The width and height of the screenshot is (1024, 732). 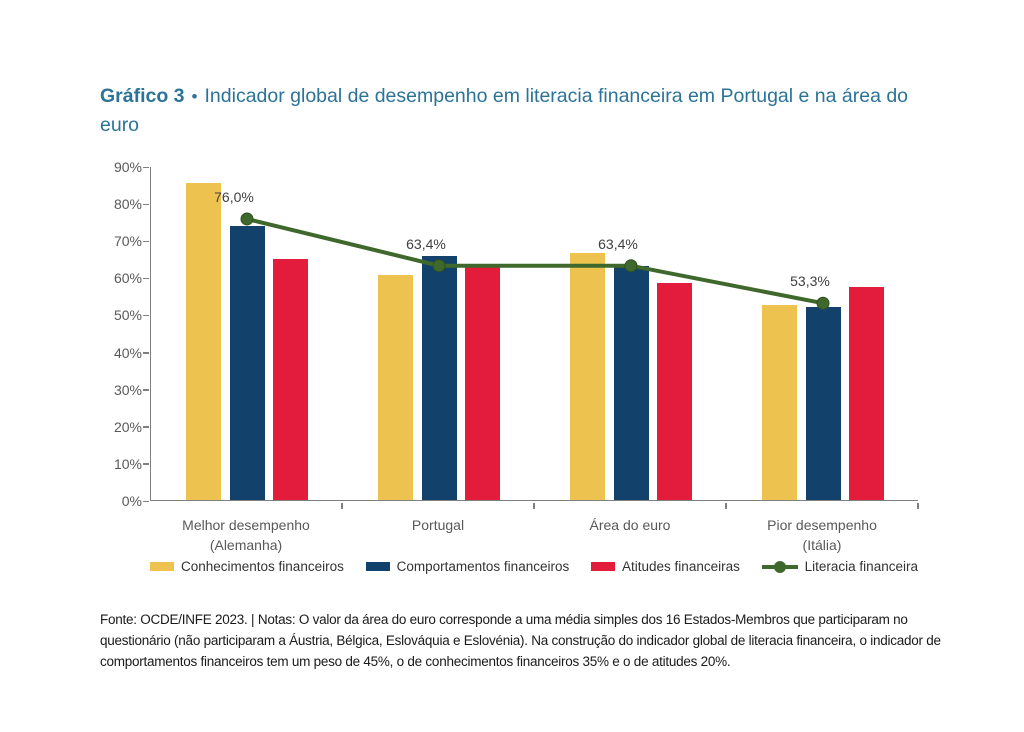 I want to click on legend-label: Comportamentos financeiros, so click(x=483, y=566).